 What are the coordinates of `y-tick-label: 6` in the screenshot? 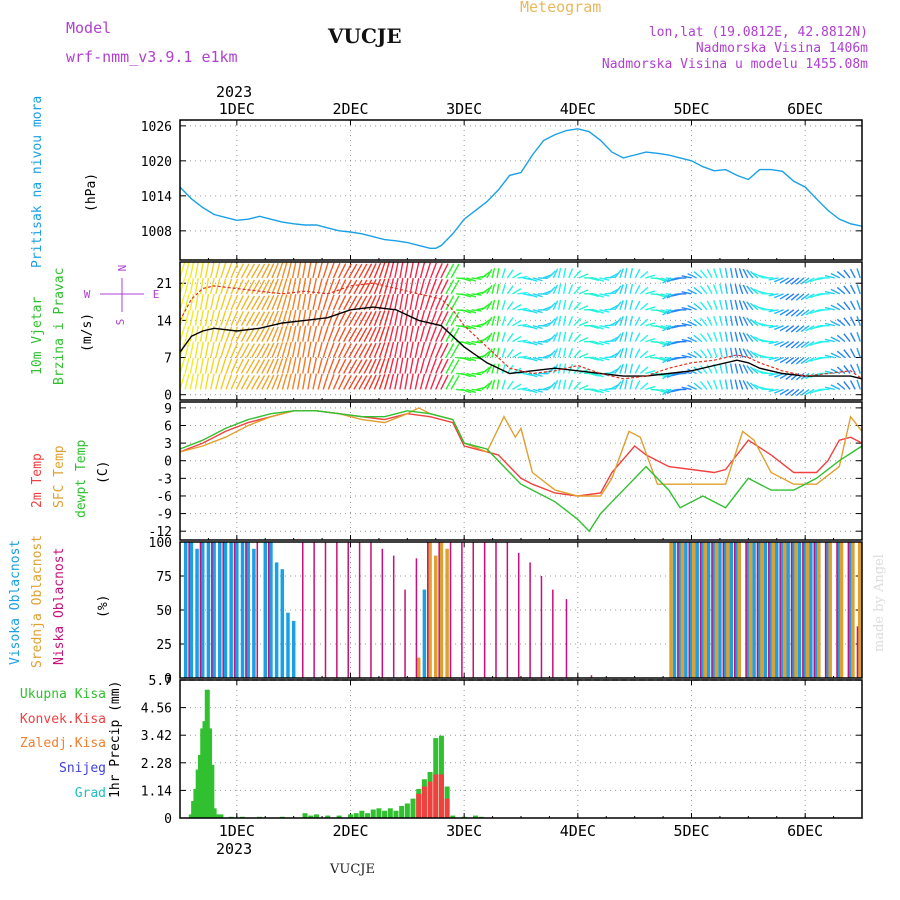 It's located at (168, 426).